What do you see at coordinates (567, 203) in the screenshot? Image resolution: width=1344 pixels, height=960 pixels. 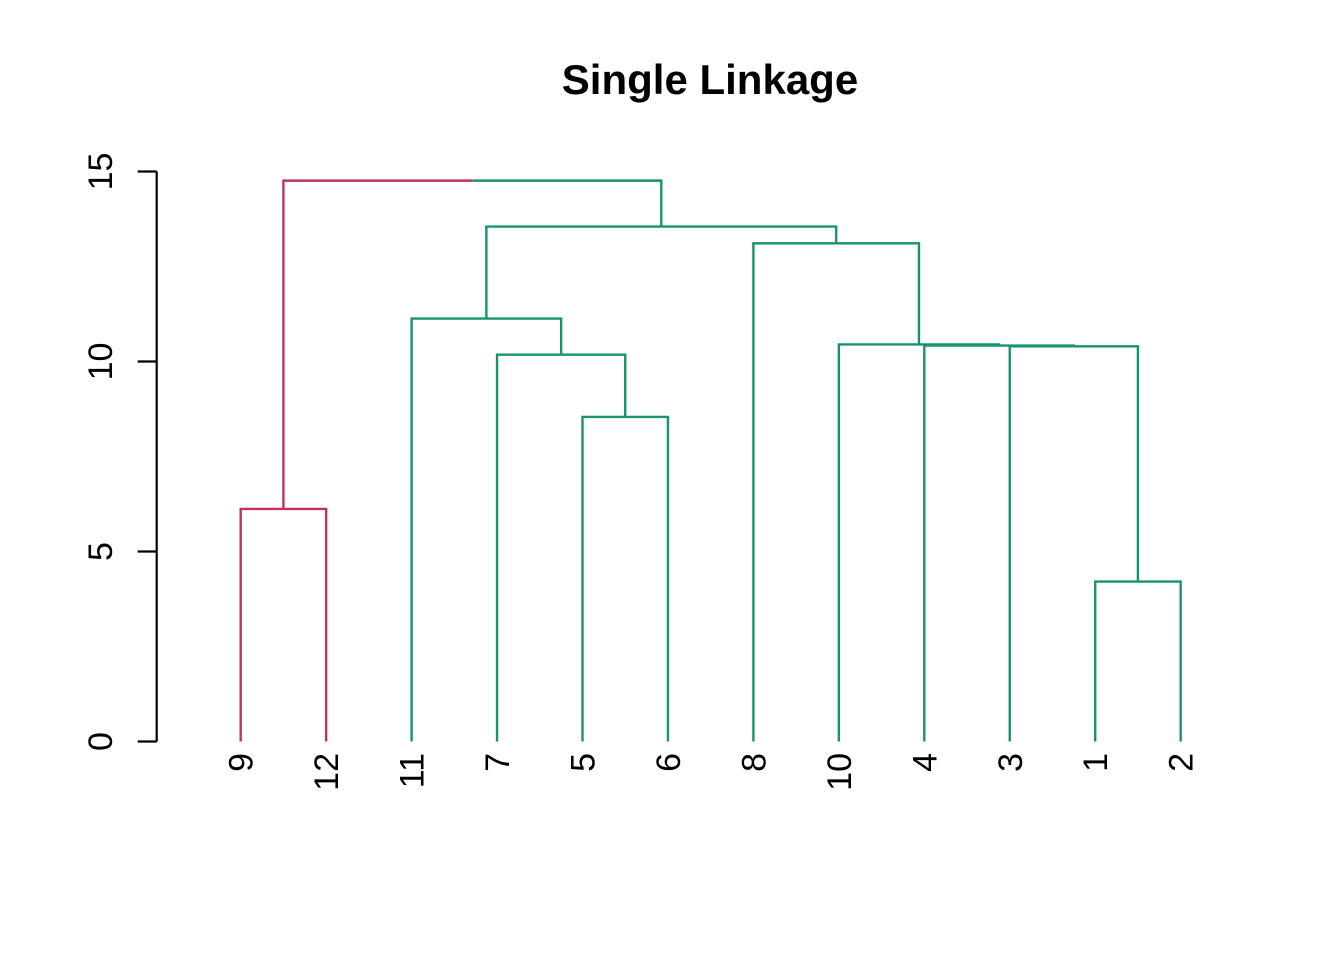 I see `branch-n11-right` at bounding box center [567, 203].